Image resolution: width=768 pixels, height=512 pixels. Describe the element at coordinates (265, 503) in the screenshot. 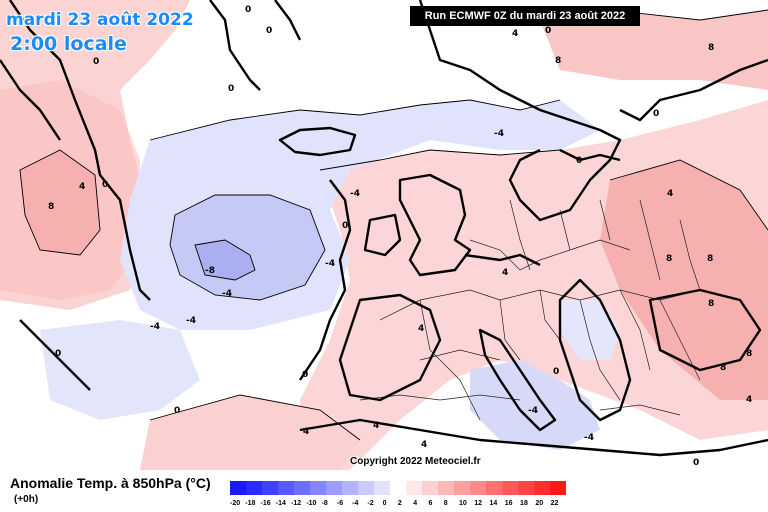

I see `legend-tick-label: -16` at that location.